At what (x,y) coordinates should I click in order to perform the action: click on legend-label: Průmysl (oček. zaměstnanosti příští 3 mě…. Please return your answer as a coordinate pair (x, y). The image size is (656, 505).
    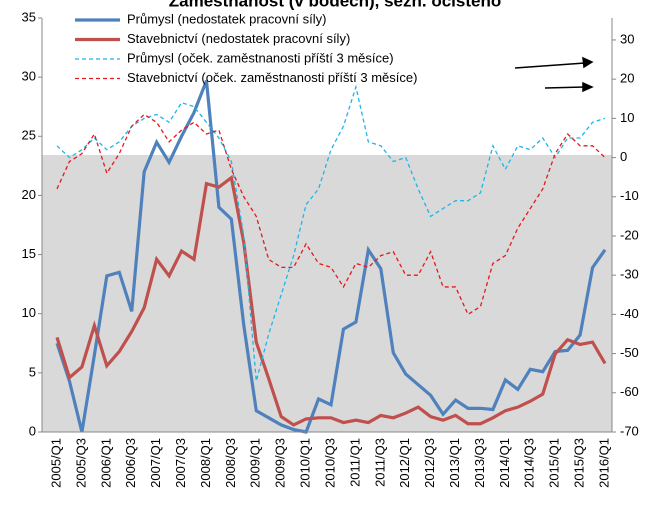
    Looking at the image, I should click on (260, 57).